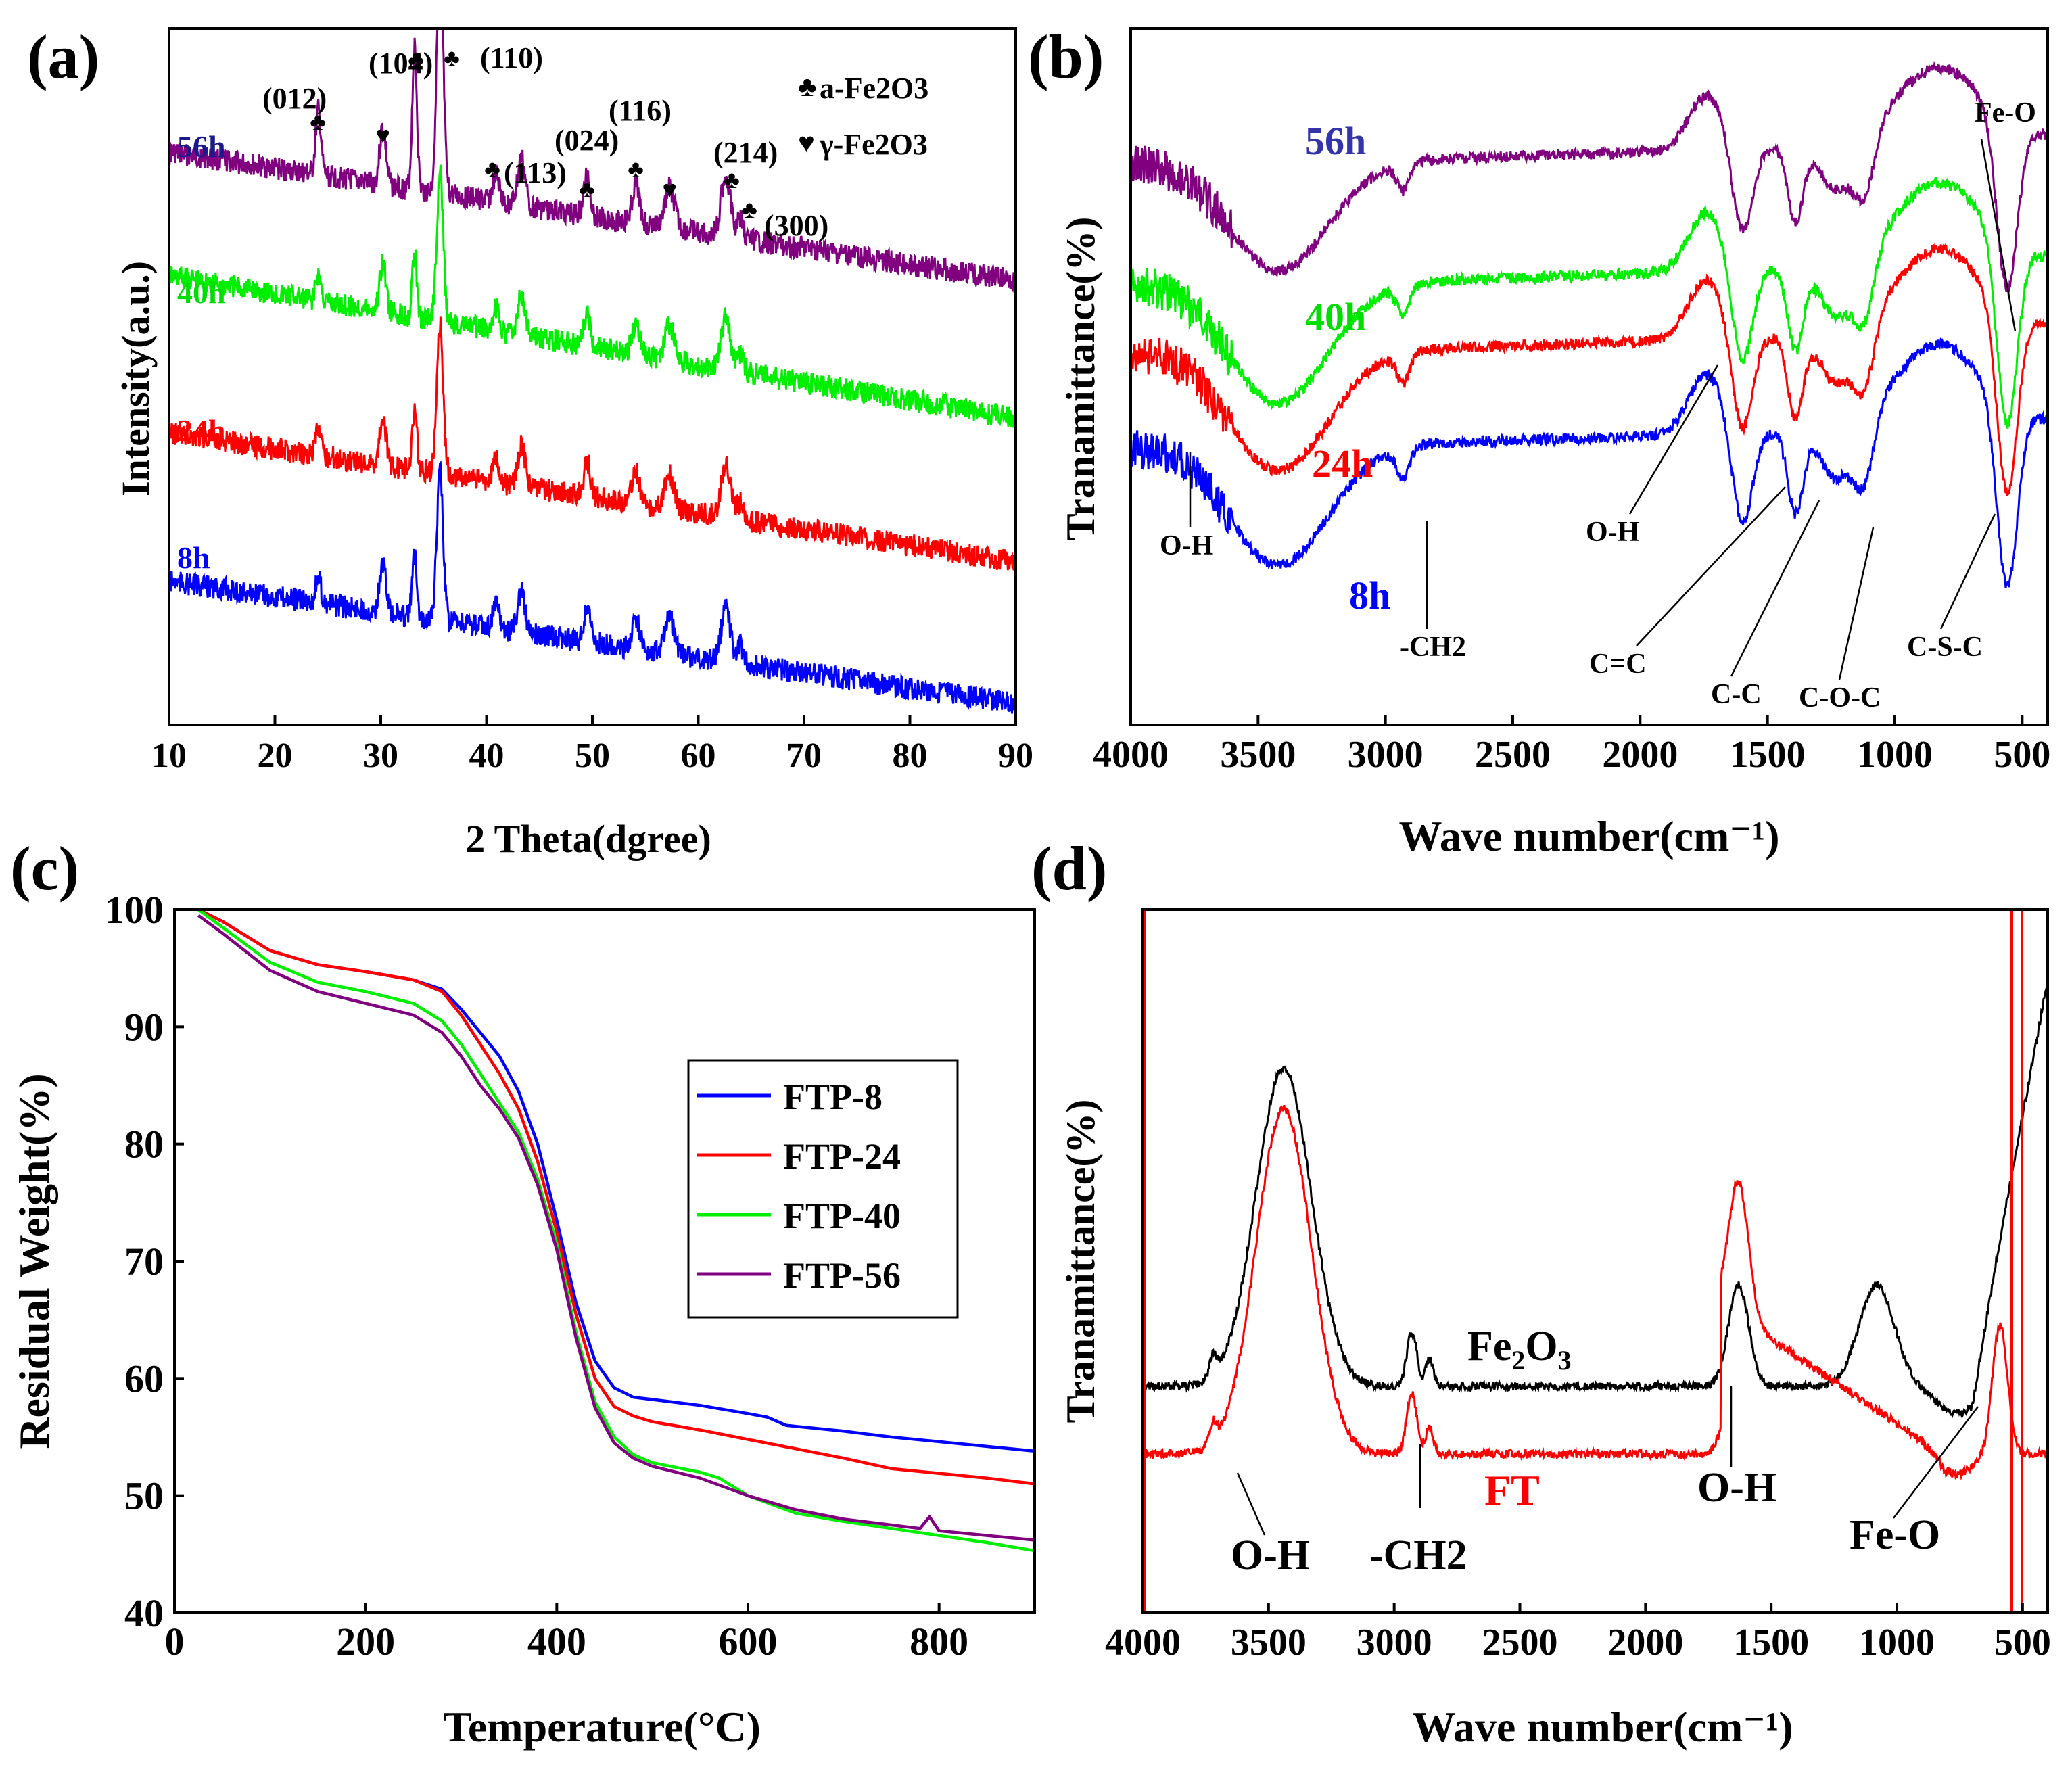  What do you see at coordinates (144, 1613) in the screenshot?
I see `panel-c-y-tick-label: 40` at bounding box center [144, 1613].